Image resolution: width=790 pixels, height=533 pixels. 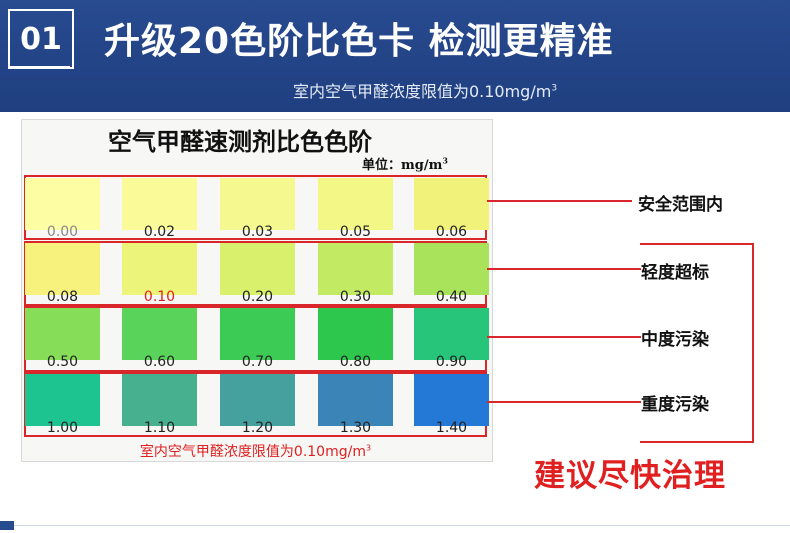 I want to click on advice-text: 建议尽快治理, so click(x=630, y=476).